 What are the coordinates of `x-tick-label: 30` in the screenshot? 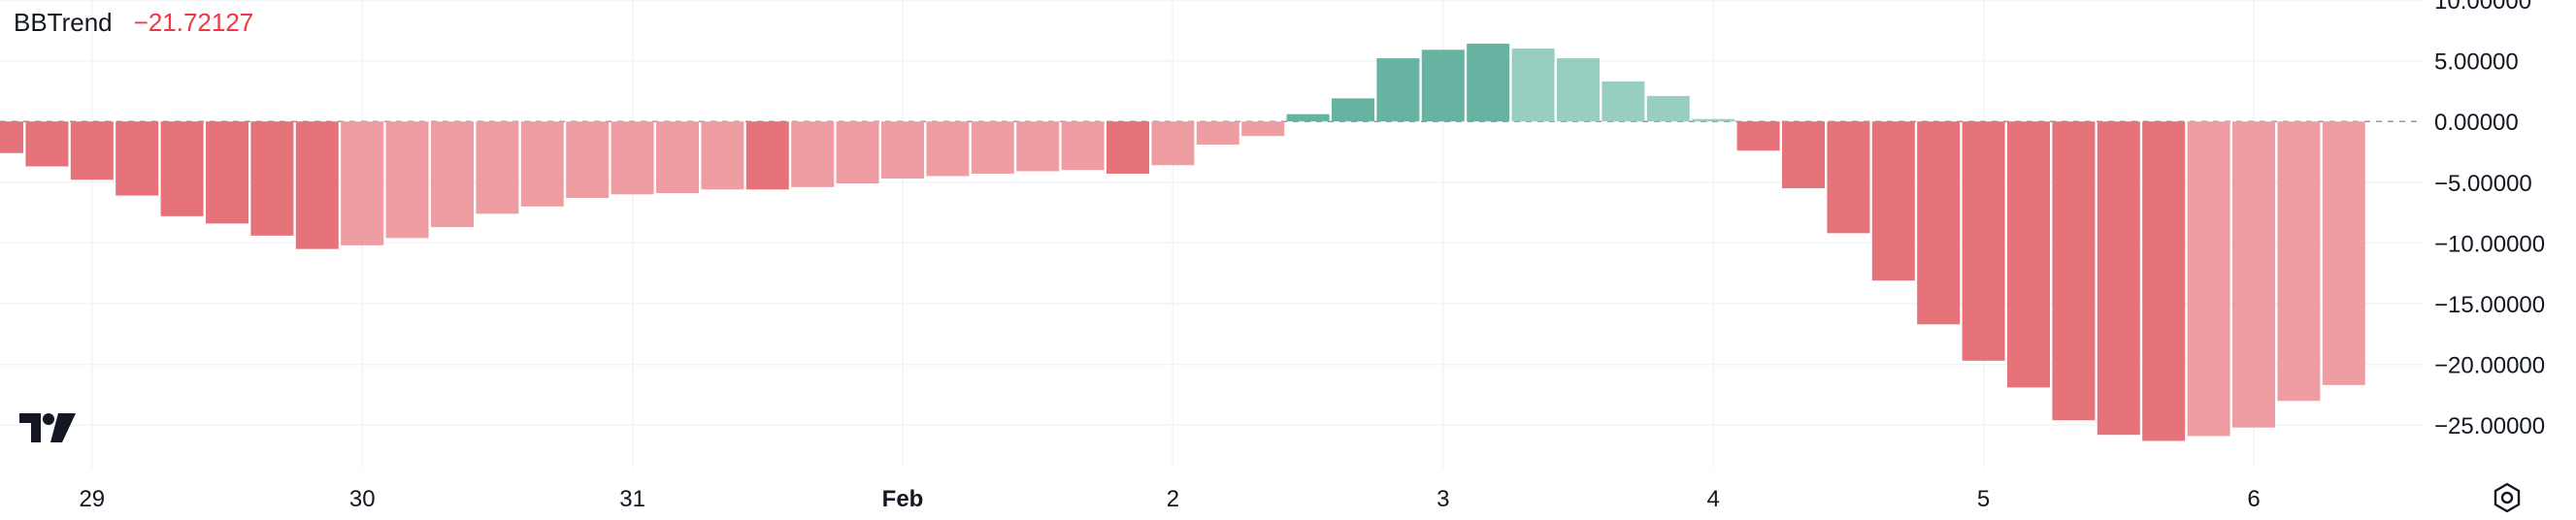 It's located at (362, 499).